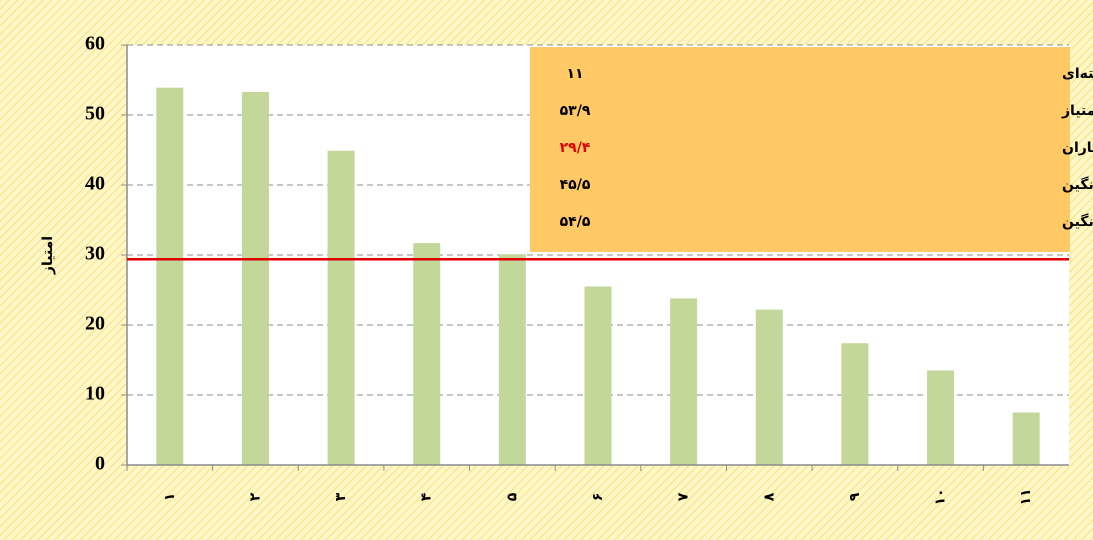  What do you see at coordinates (769, 496) in the screenshot?
I see `x-tick-label: ۸` at bounding box center [769, 496].